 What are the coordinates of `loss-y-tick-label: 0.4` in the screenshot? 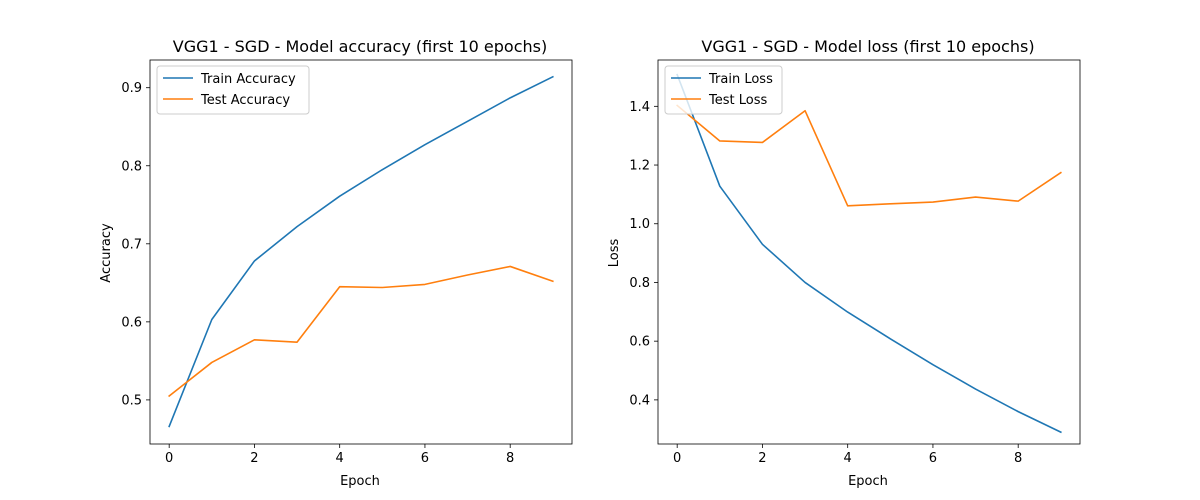 It's located at (639, 400).